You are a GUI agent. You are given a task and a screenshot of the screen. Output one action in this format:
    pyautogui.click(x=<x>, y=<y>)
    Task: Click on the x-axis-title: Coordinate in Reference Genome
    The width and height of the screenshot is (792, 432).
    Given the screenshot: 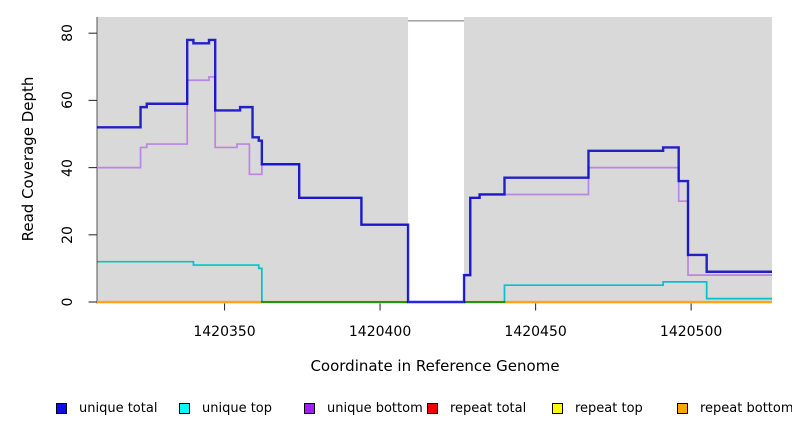 What is the action you would take?
    pyautogui.click(x=435, y=366)
    